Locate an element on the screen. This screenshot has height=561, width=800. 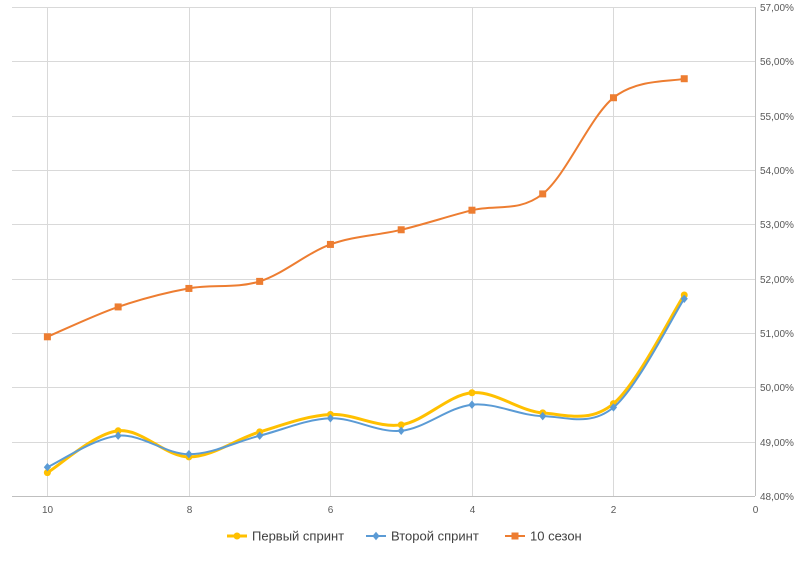
legend-item-2-label: Второй спринт is located at coordinates (435, 536).